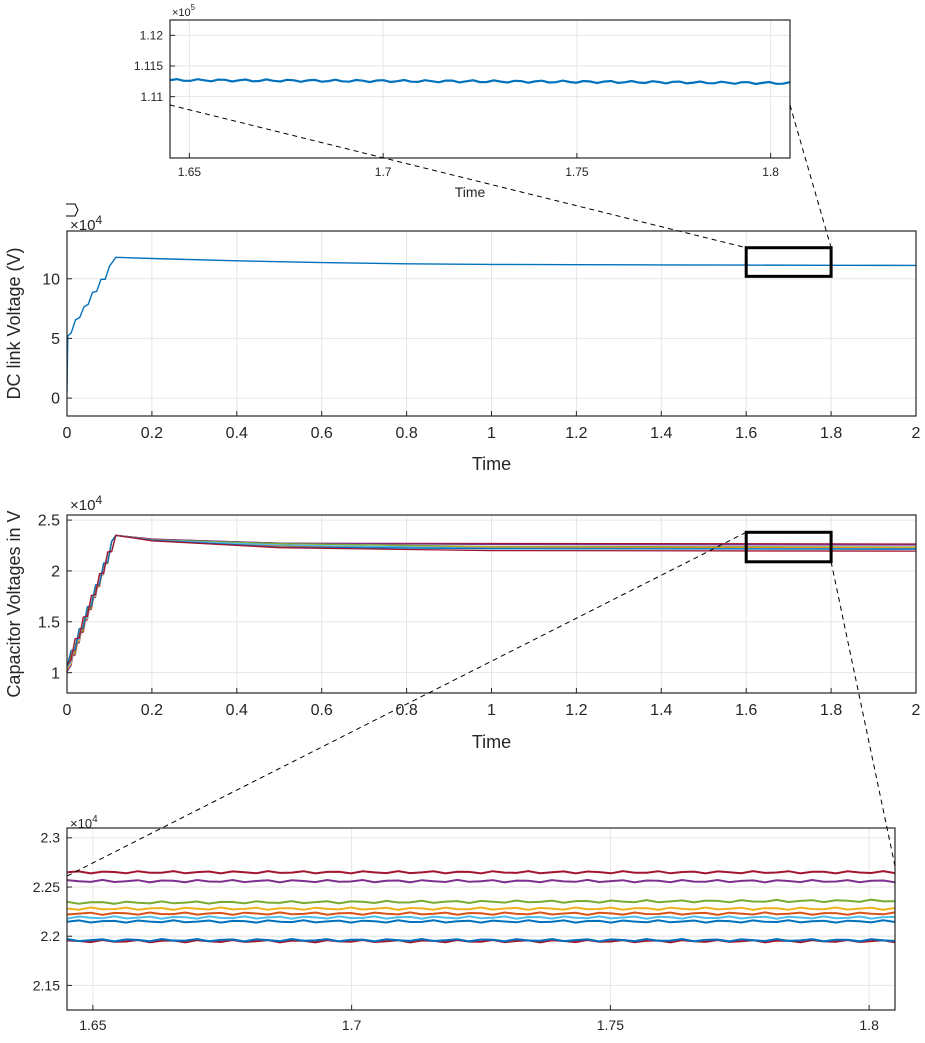 Image resolution: width=925 pixels, height=1043 pixels. I want to click on axes-frame, so click(480, 89).